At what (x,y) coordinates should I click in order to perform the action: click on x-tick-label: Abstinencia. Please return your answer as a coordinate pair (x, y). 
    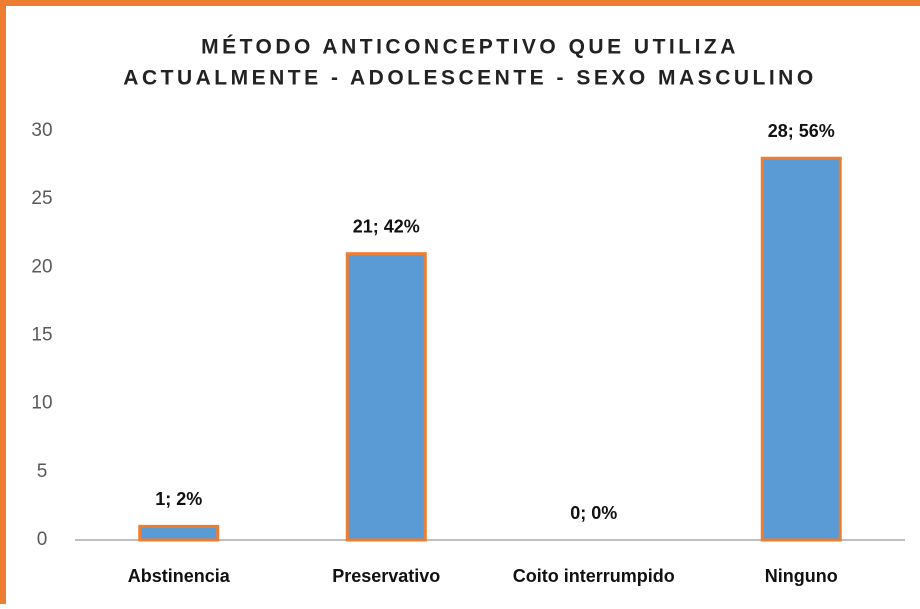
    Looking at the image, I should click on (179, 576).